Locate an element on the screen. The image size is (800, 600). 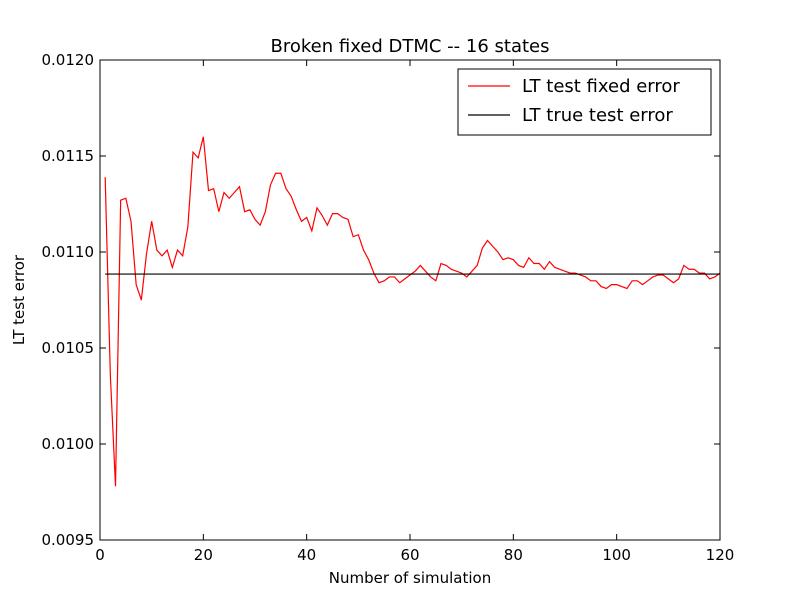
legend-label-true-error: LT true test error is located at coordinates (597, 115).